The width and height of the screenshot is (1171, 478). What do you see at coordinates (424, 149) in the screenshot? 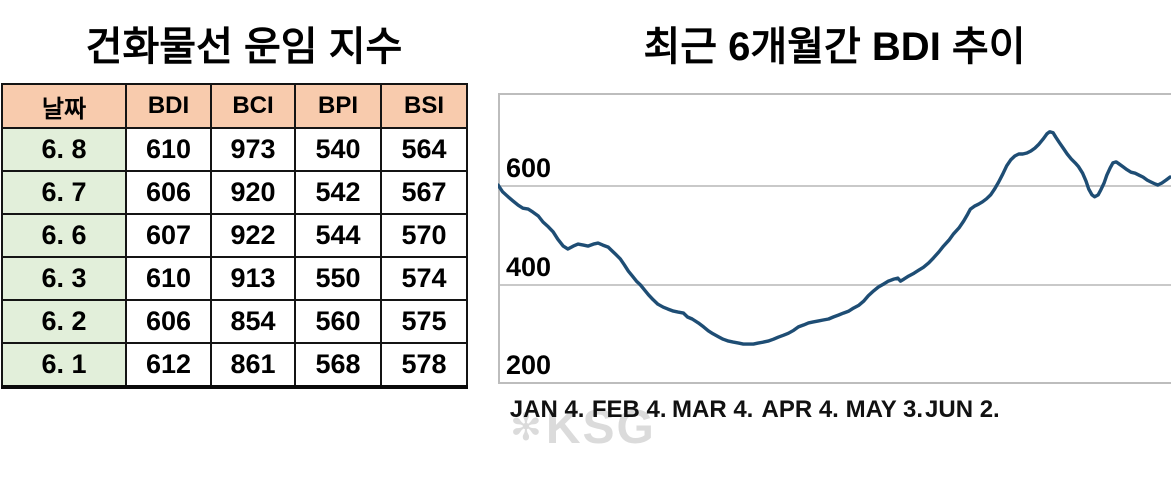
I see `value-cell: 564` at bounding box center [424, 149].